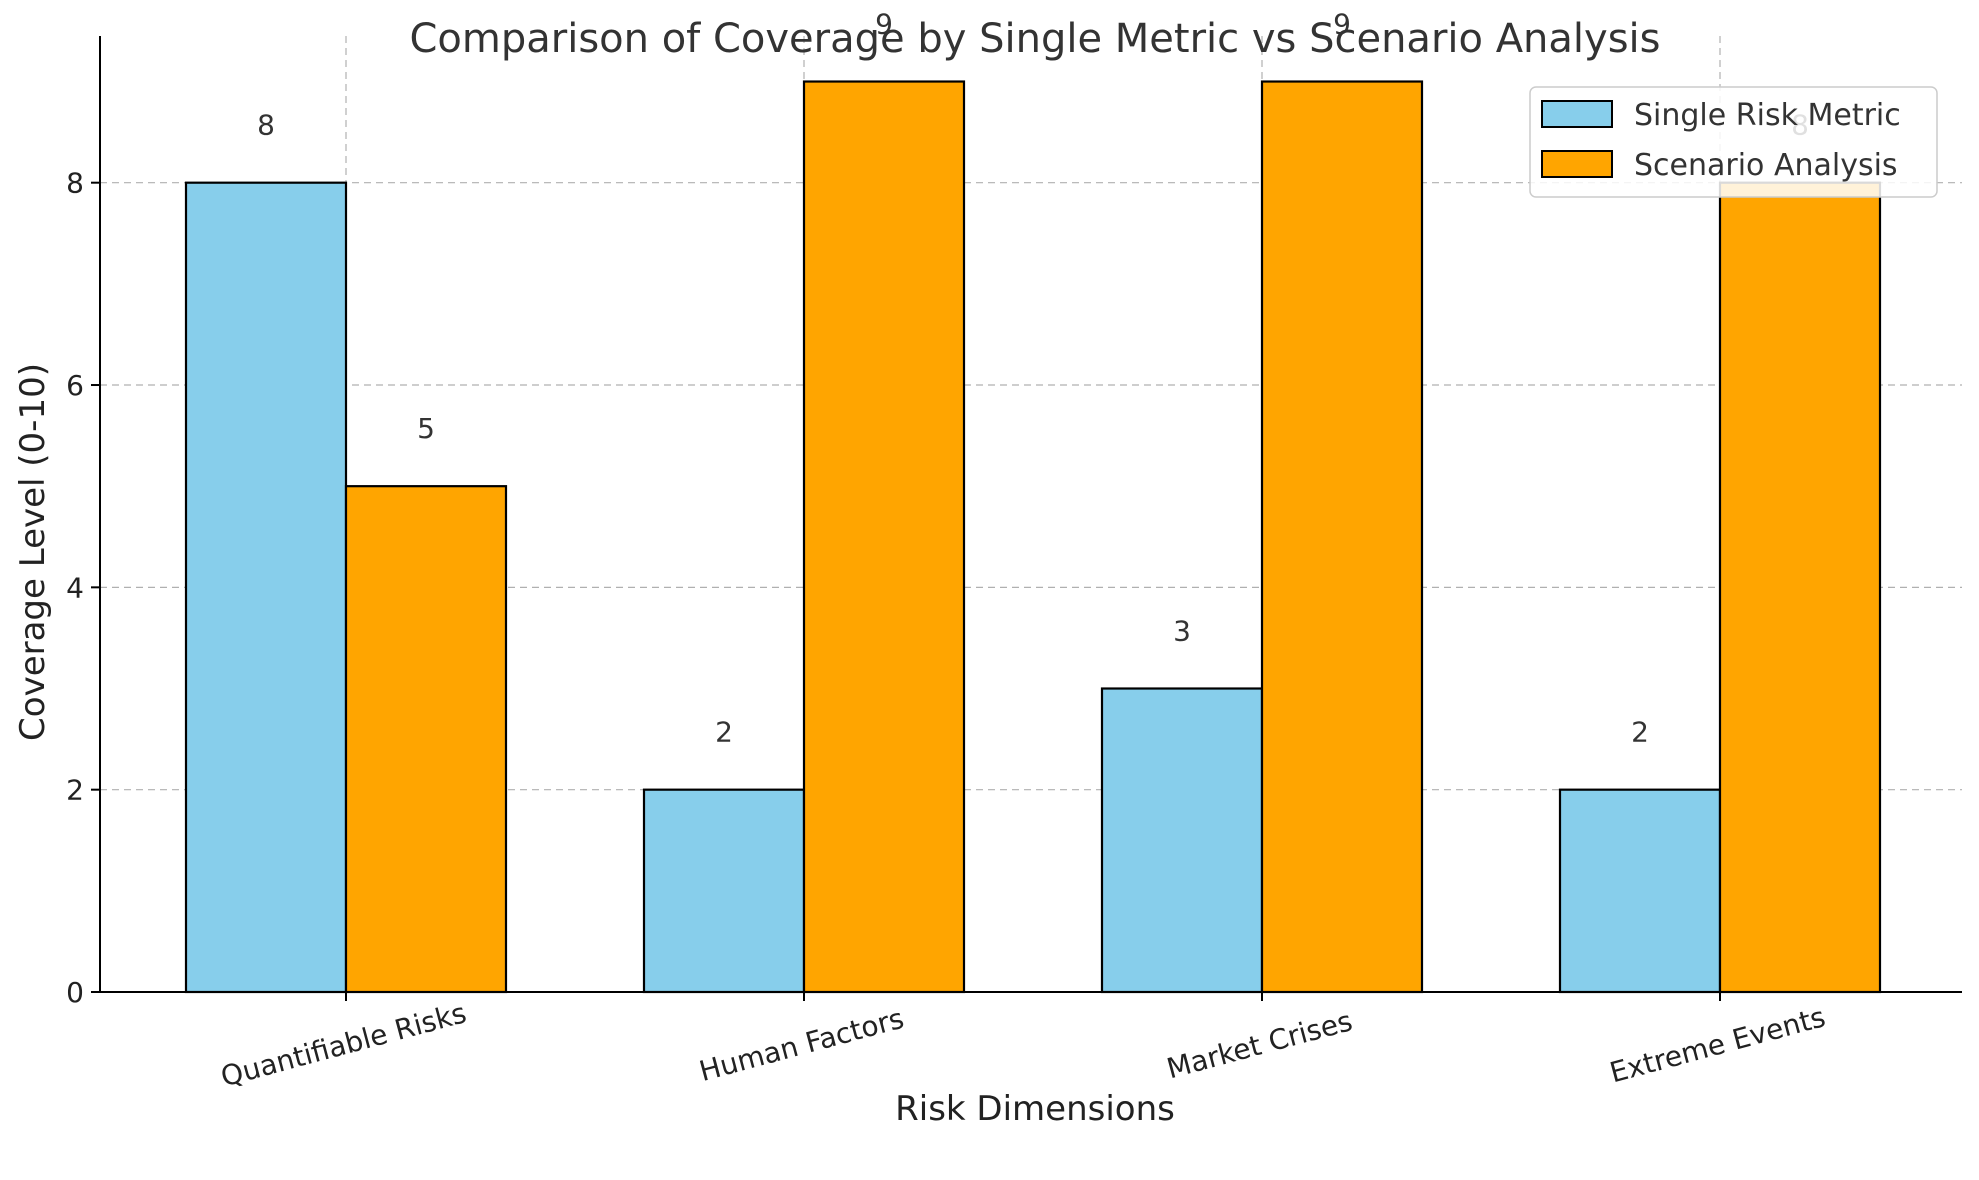  What do you see at coordinates (1717, 1044) in the screenshot?
I see `x-tick-label-extreme-events: Extreme Events` at bounding box center [1717, 1044].